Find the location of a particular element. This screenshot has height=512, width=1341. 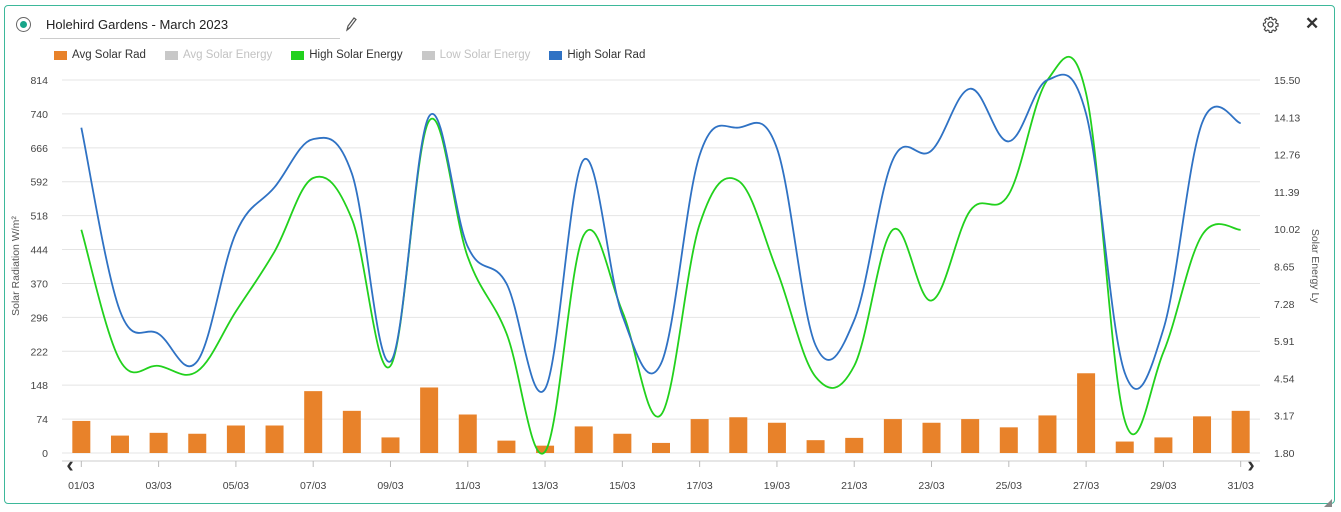

x-tick-label: 09/03 is located at coordinates (390, 486).